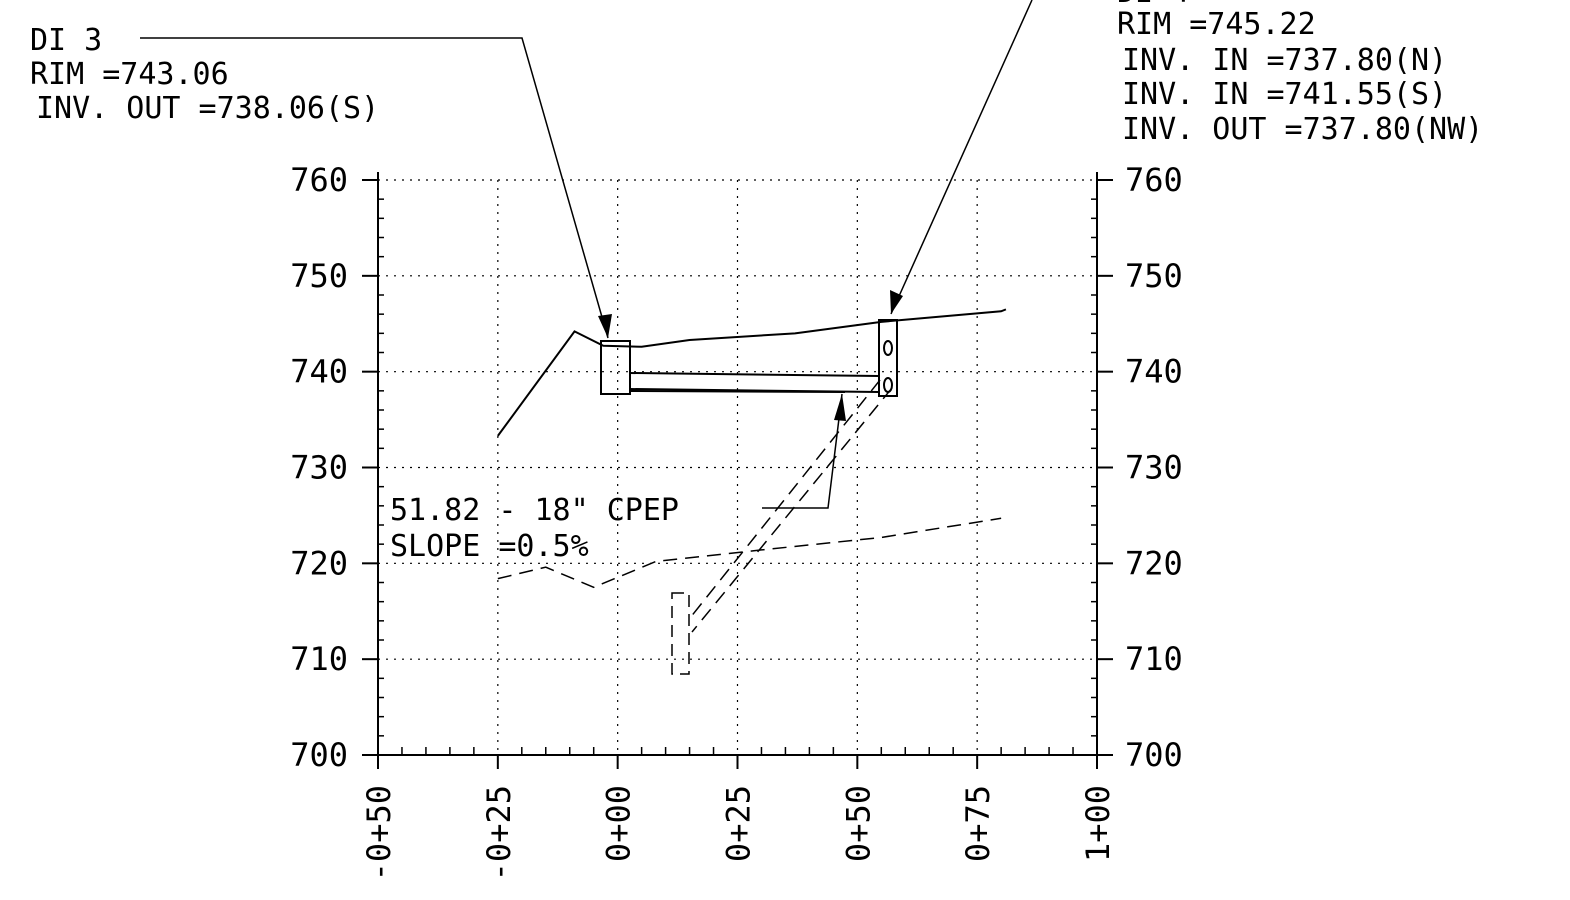 Image resolution: width=1570 pixels, height=900 pixels. What do you see at coordinates (1153, 5) in the screenshot?
I see `callout-di4-name: DI 4` at bounding box center [1153, 5].